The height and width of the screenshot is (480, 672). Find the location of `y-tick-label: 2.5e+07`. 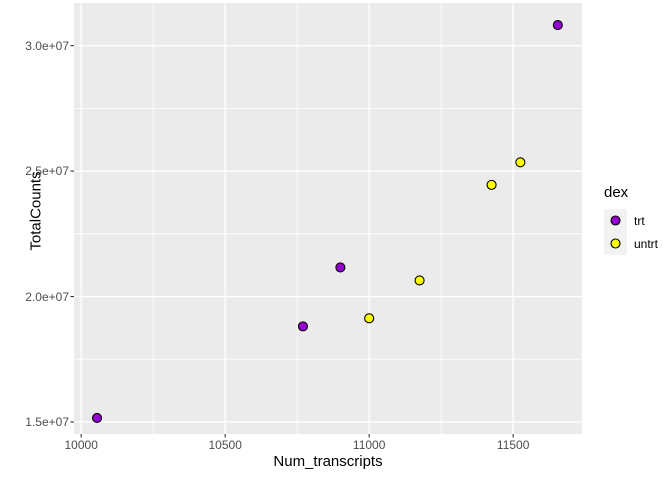

y-tick-label: 2.5e+07 is located at coordinates (47, 171).